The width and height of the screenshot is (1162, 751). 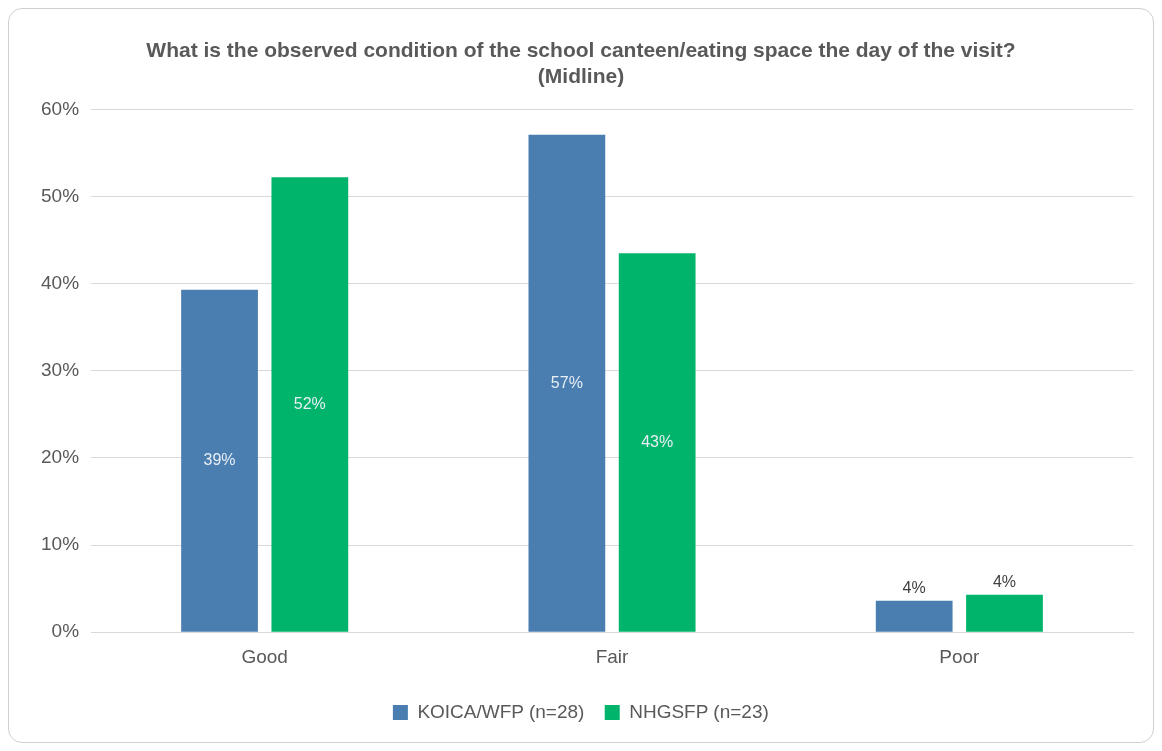 What do you see at coordinates (60, 544) in the screenshot?
I see `y-tick-label: 10%` at bounding box center [60, 544].